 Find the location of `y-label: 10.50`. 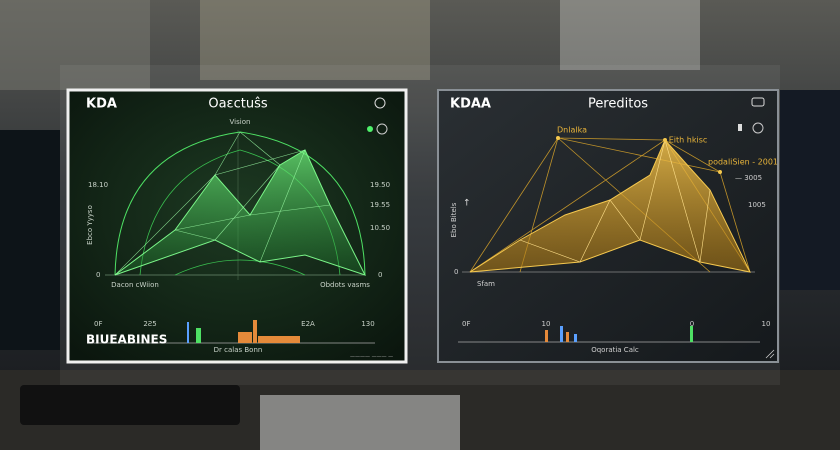

y-label: 10.50 is located at coordinates (380, 228).